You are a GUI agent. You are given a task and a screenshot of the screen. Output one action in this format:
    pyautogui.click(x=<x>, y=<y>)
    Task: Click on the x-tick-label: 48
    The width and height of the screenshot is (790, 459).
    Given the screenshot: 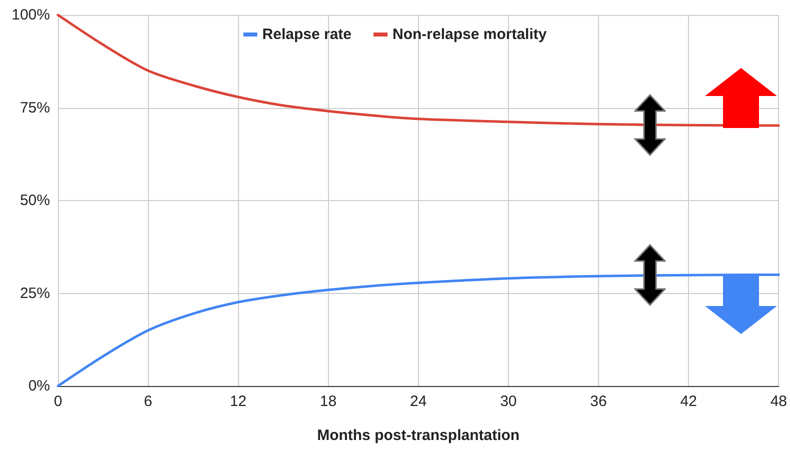 What is the action you would take?
    pyautogui.click(x=778, y=401)
    